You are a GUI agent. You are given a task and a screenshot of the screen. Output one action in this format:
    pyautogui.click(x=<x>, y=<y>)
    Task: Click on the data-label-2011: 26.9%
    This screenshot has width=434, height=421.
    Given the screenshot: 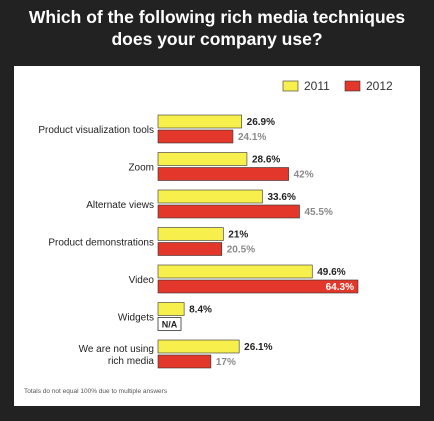 What is the action you would take?
    pyautogui.click(x=261, y=122)
    